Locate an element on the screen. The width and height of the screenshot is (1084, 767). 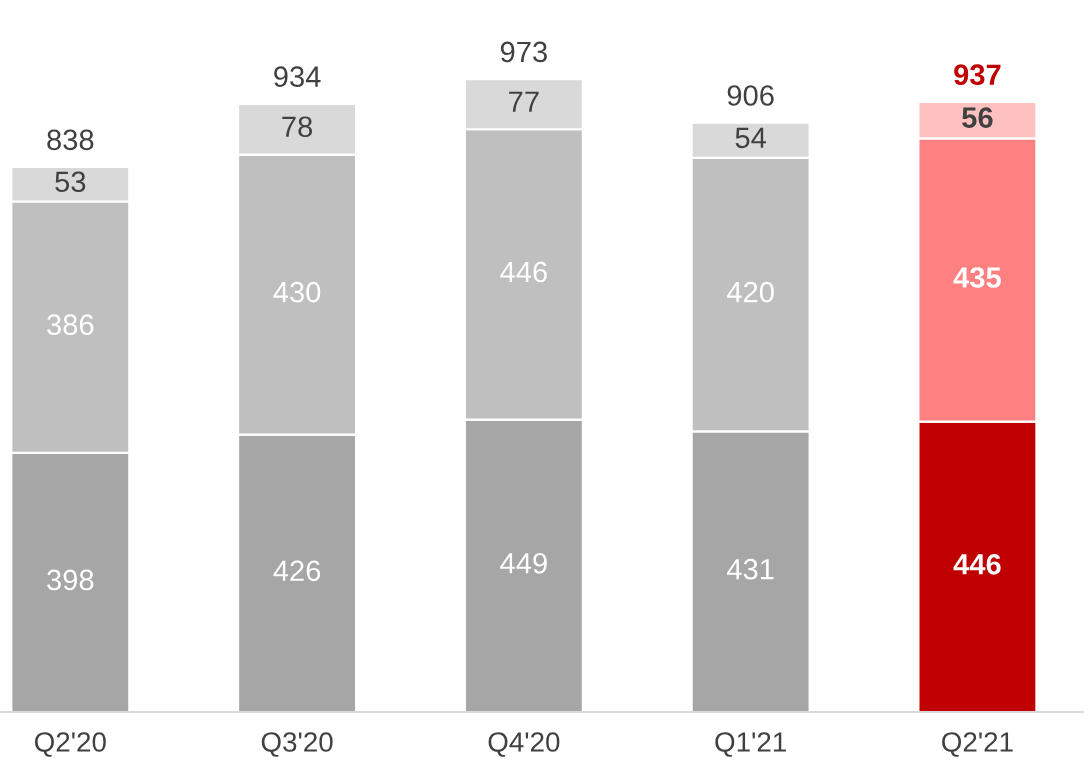
data-label: 53 is located at coordinates (70, 182).